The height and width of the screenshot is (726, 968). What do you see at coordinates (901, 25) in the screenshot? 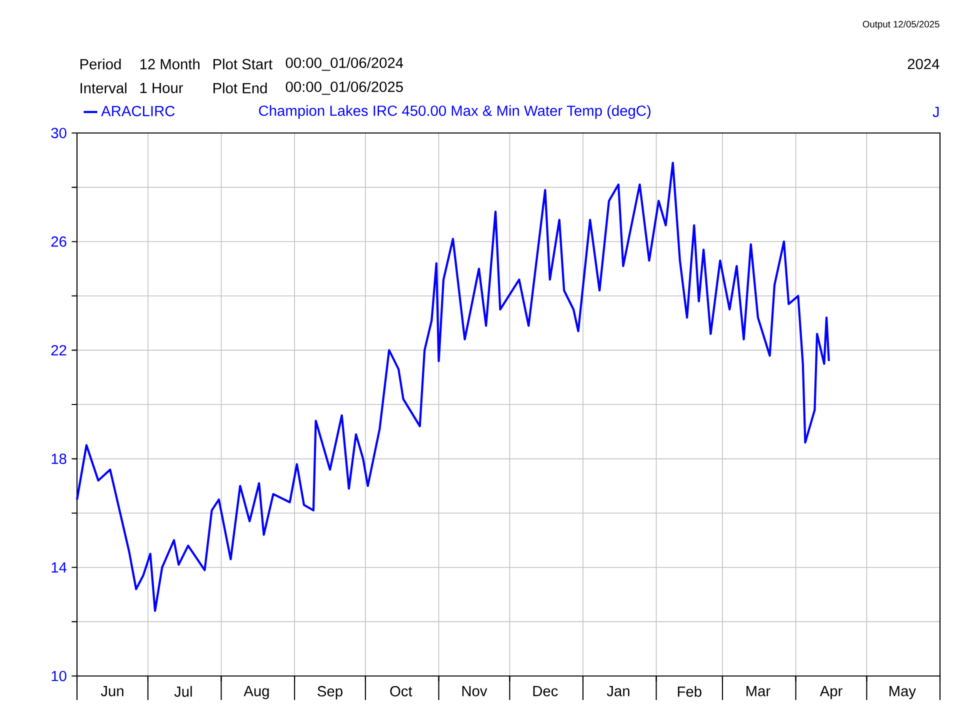
I see `text: Output 12/05/2025` at bounding box center [901, 25].